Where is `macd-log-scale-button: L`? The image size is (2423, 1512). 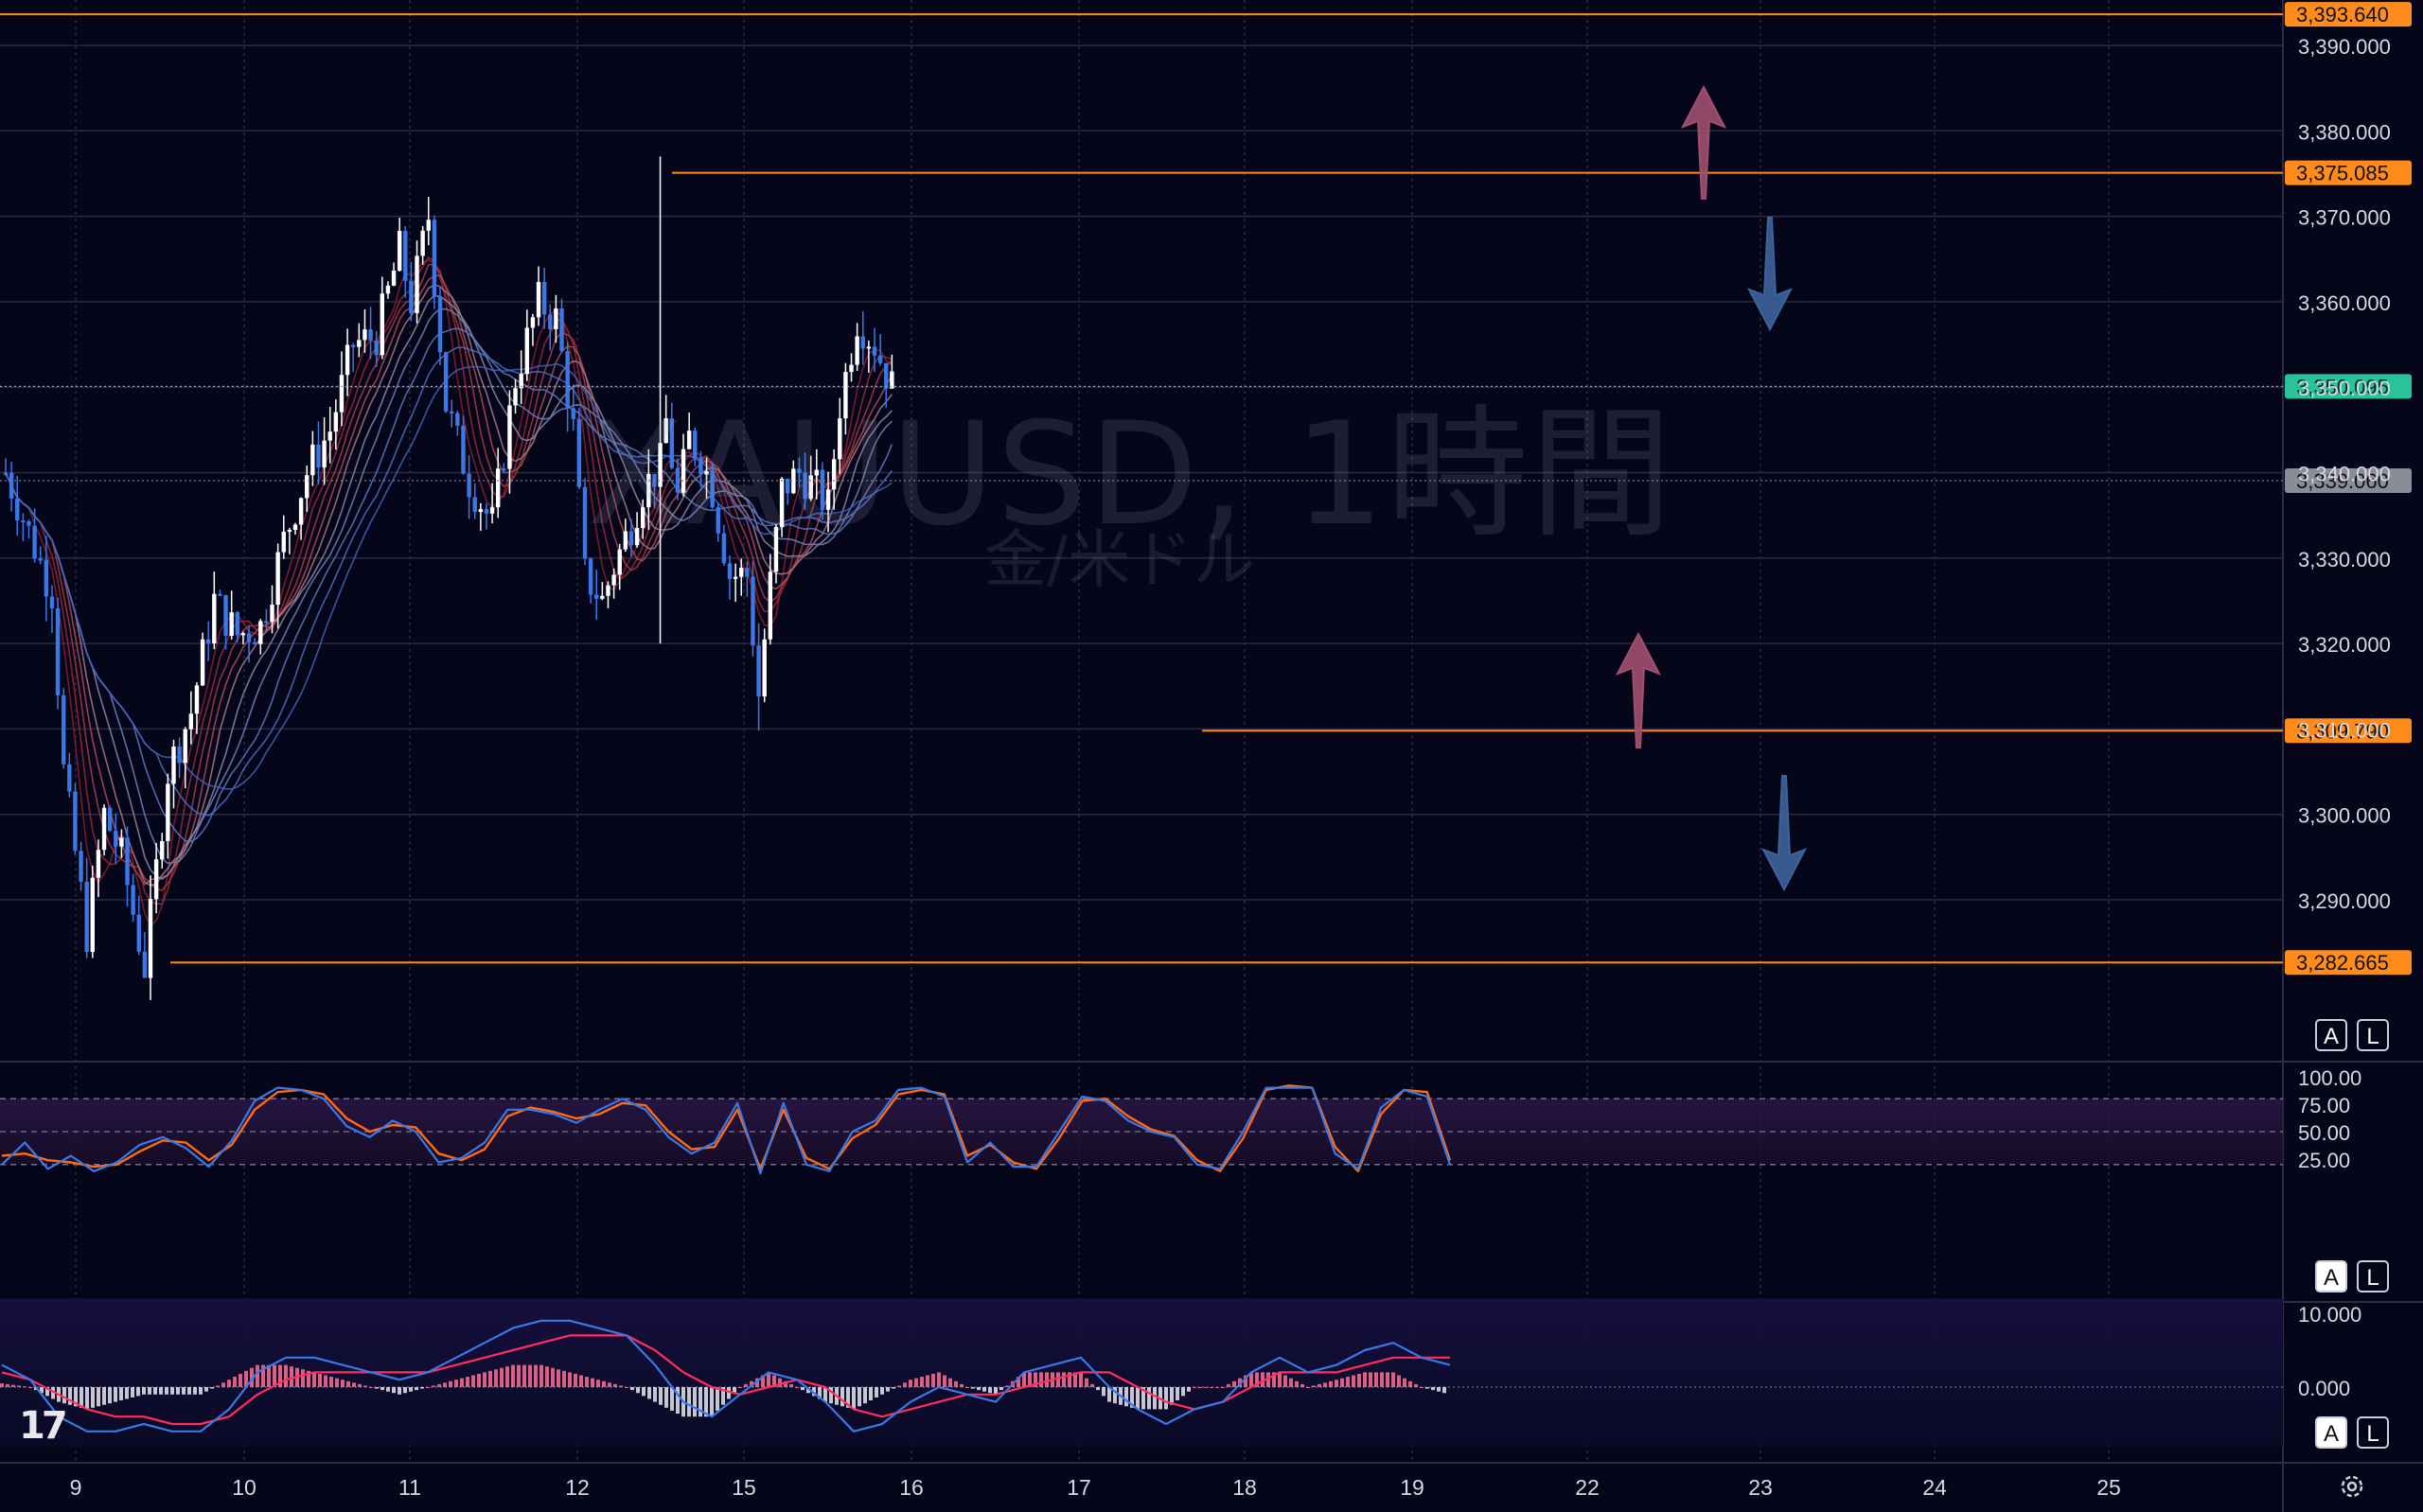
macd-log-scale-button: L is located at coordinates (2373, 1432).